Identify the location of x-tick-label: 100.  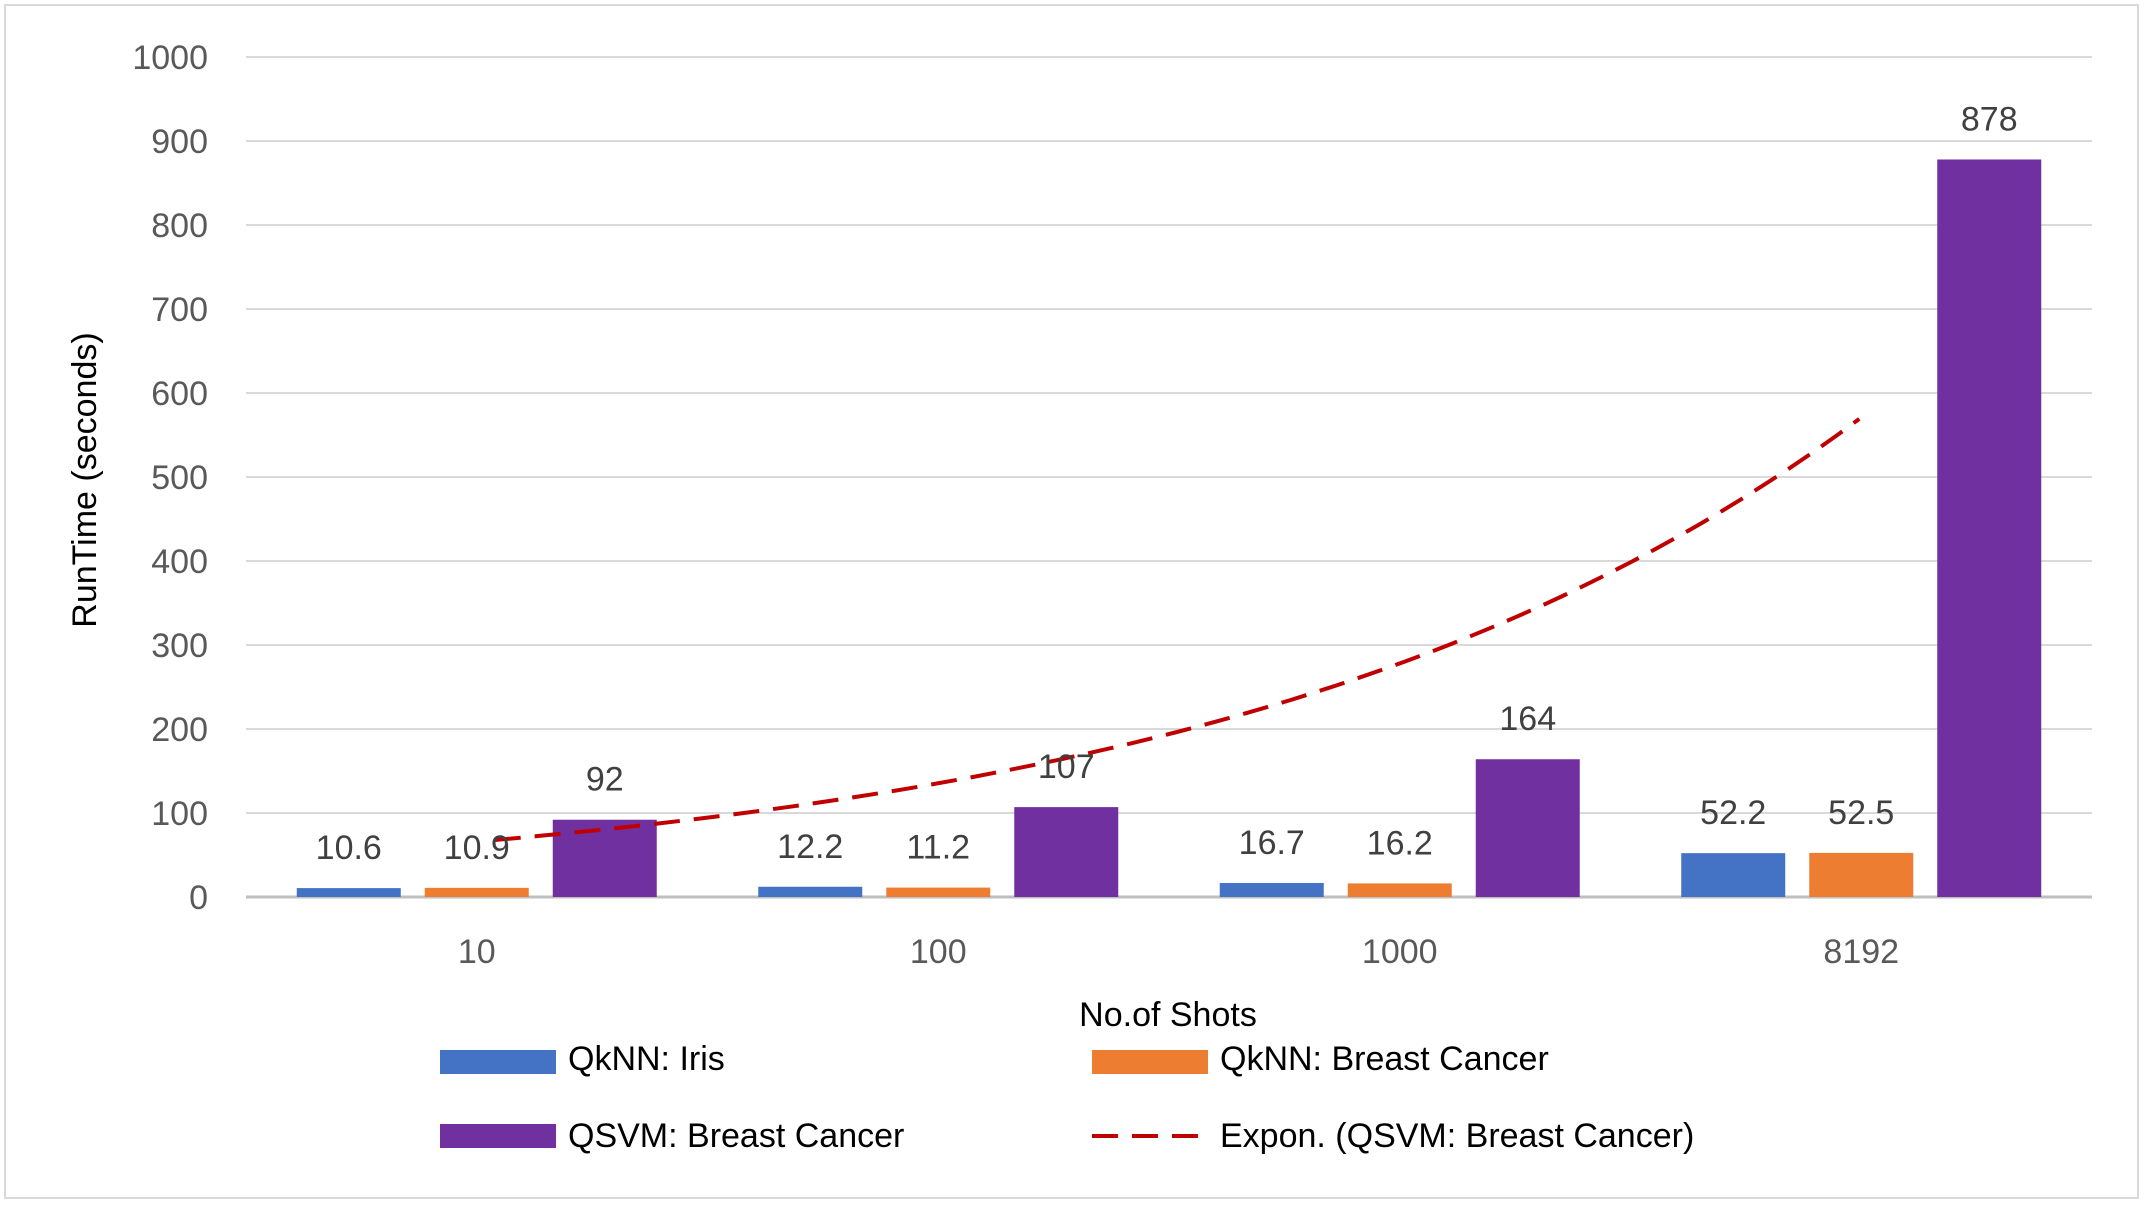
(938, 952).